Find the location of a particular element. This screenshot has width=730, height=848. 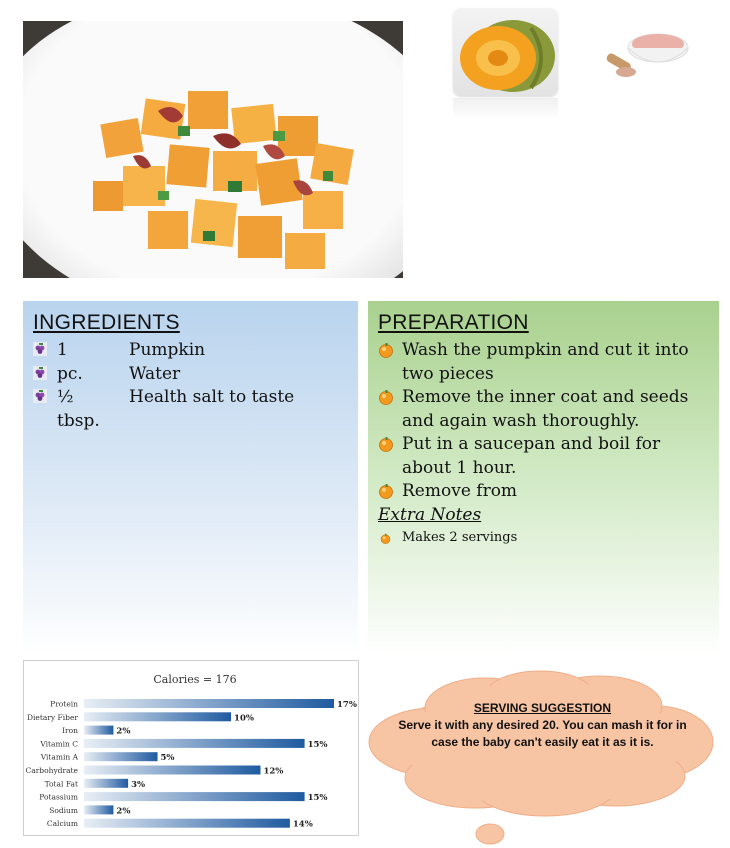

ingredient-qty: 1 pc. is located at coordinates (70, 362).